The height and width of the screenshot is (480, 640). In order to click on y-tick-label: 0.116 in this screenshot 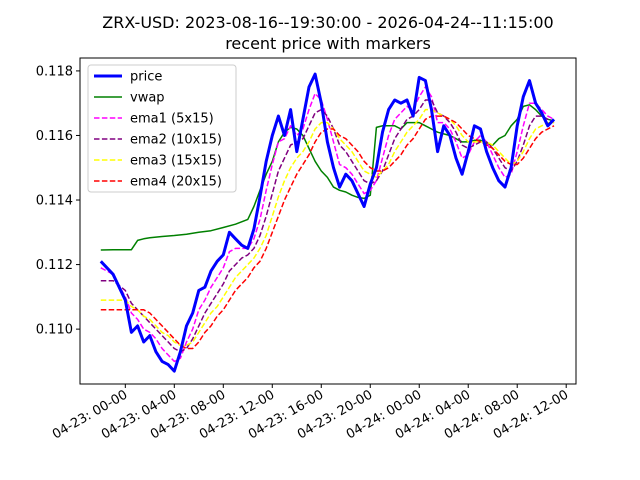, I will do `click(54, 136)`.